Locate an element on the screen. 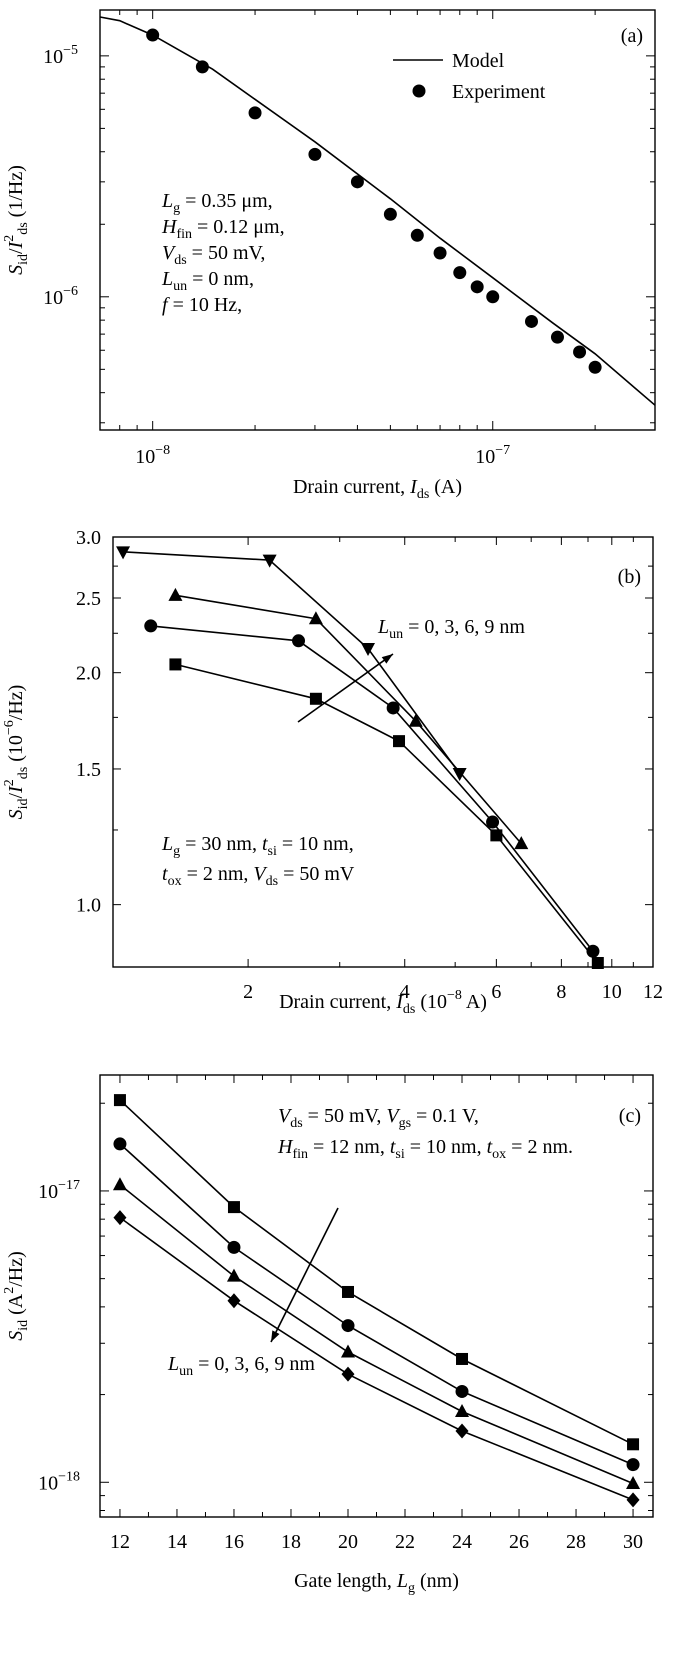  label-unit: (nm) is located at coordinates (437, 1581).